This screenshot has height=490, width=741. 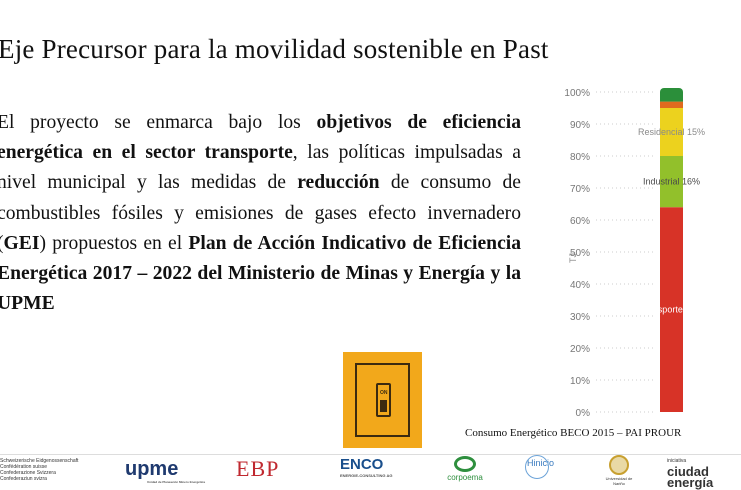 I want to click on university-seal-icon, so click(x=619, y=465).